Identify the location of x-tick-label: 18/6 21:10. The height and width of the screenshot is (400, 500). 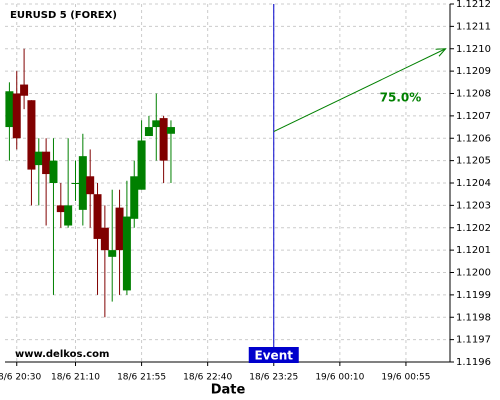
(75, 378).